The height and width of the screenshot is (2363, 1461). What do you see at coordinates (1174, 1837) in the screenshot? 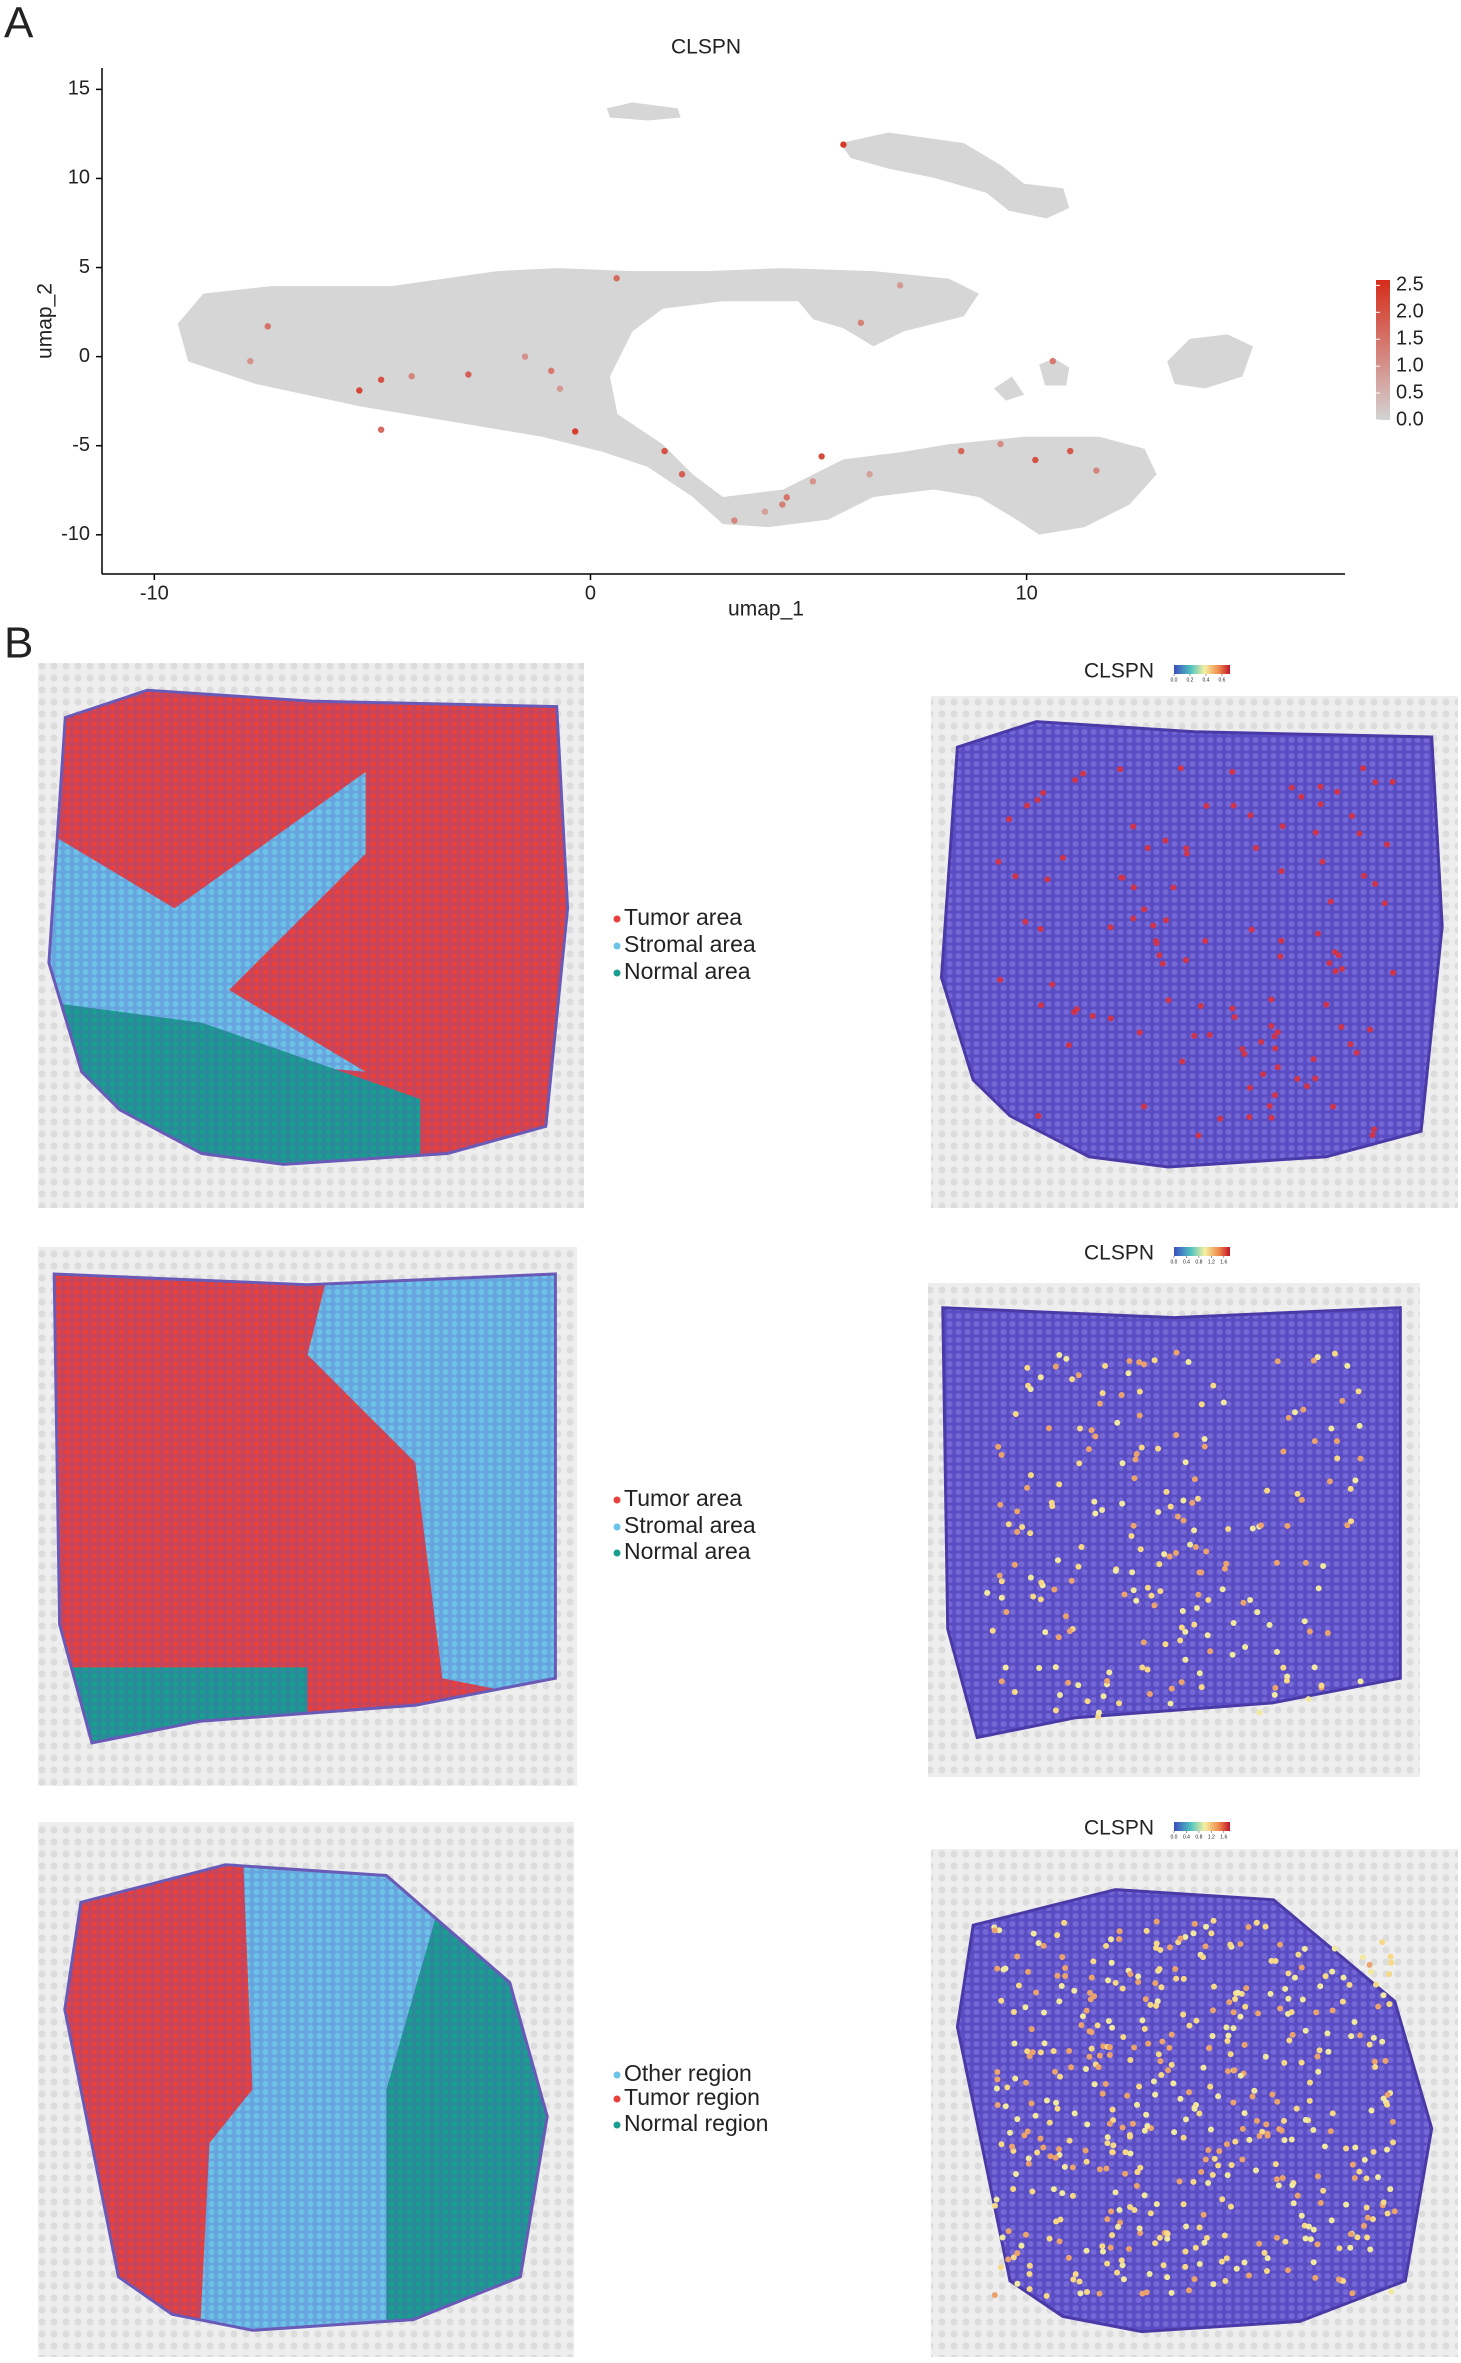
I see `mini-colorbar-label: 0.0` at bounding box center [1174, 1837].